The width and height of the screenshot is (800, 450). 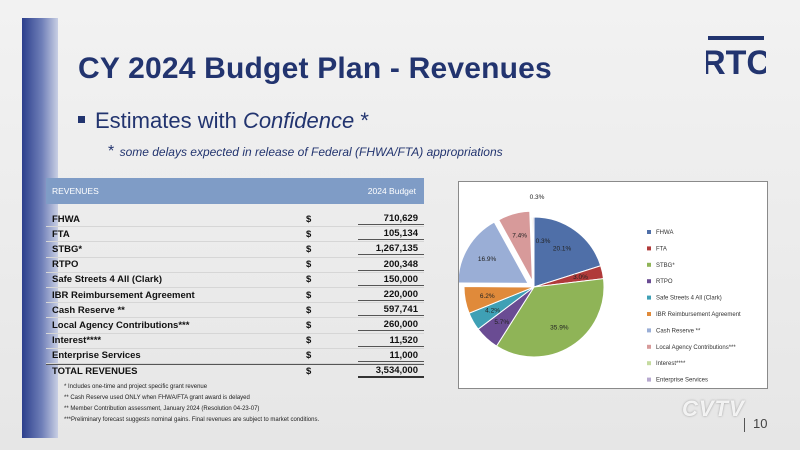 I want to click on row-amount: 11,520, so click(x=391, y=341).